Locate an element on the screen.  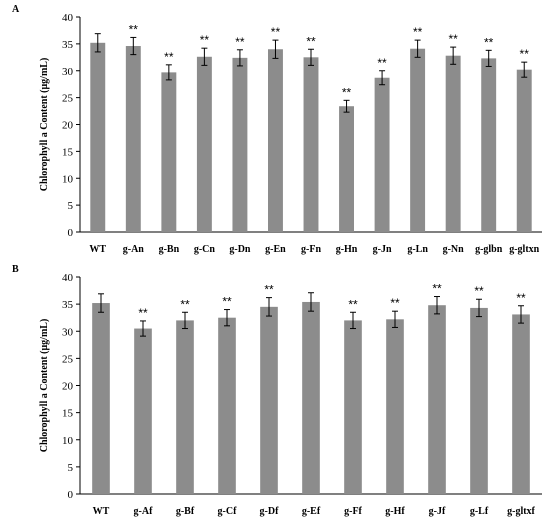
x-tick-label: g-An is located at coordinates (134, 249).